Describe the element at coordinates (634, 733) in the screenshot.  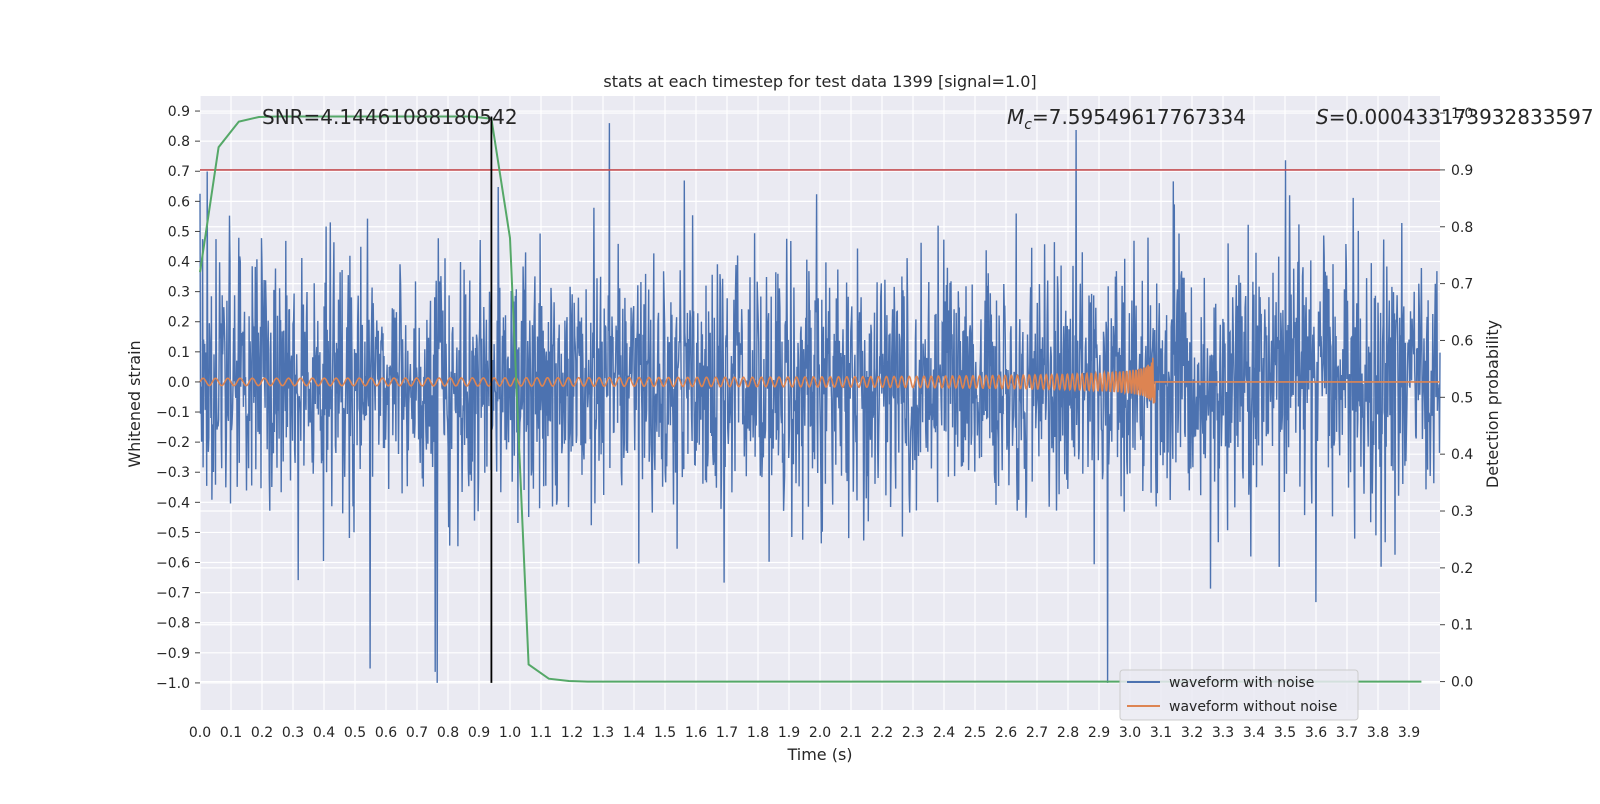
I see `x-tick-label: 1.4` at that location.